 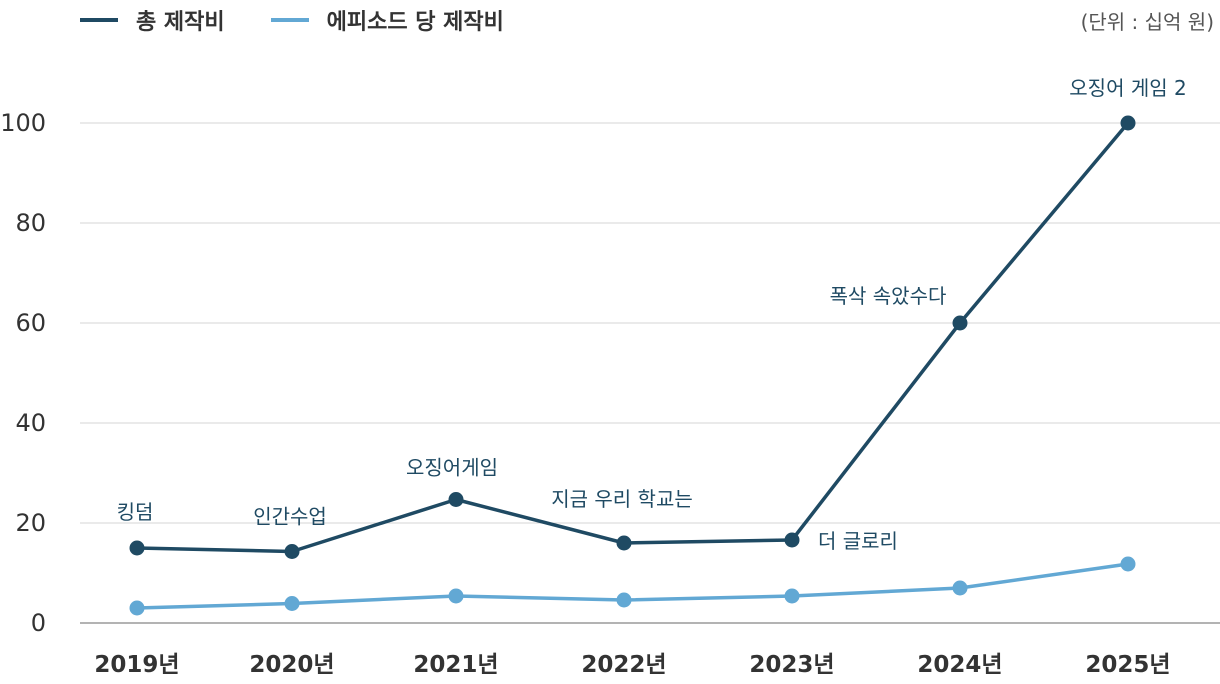 I want to click on x-tick-label: 2019년, so click(x=136, y=665).